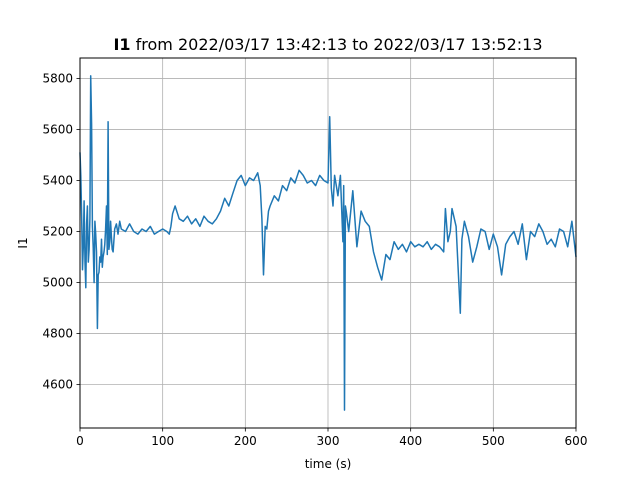 This screenshot has width=640, height=480. I want to click on y-tick-label: 5800, so click(57, 78).